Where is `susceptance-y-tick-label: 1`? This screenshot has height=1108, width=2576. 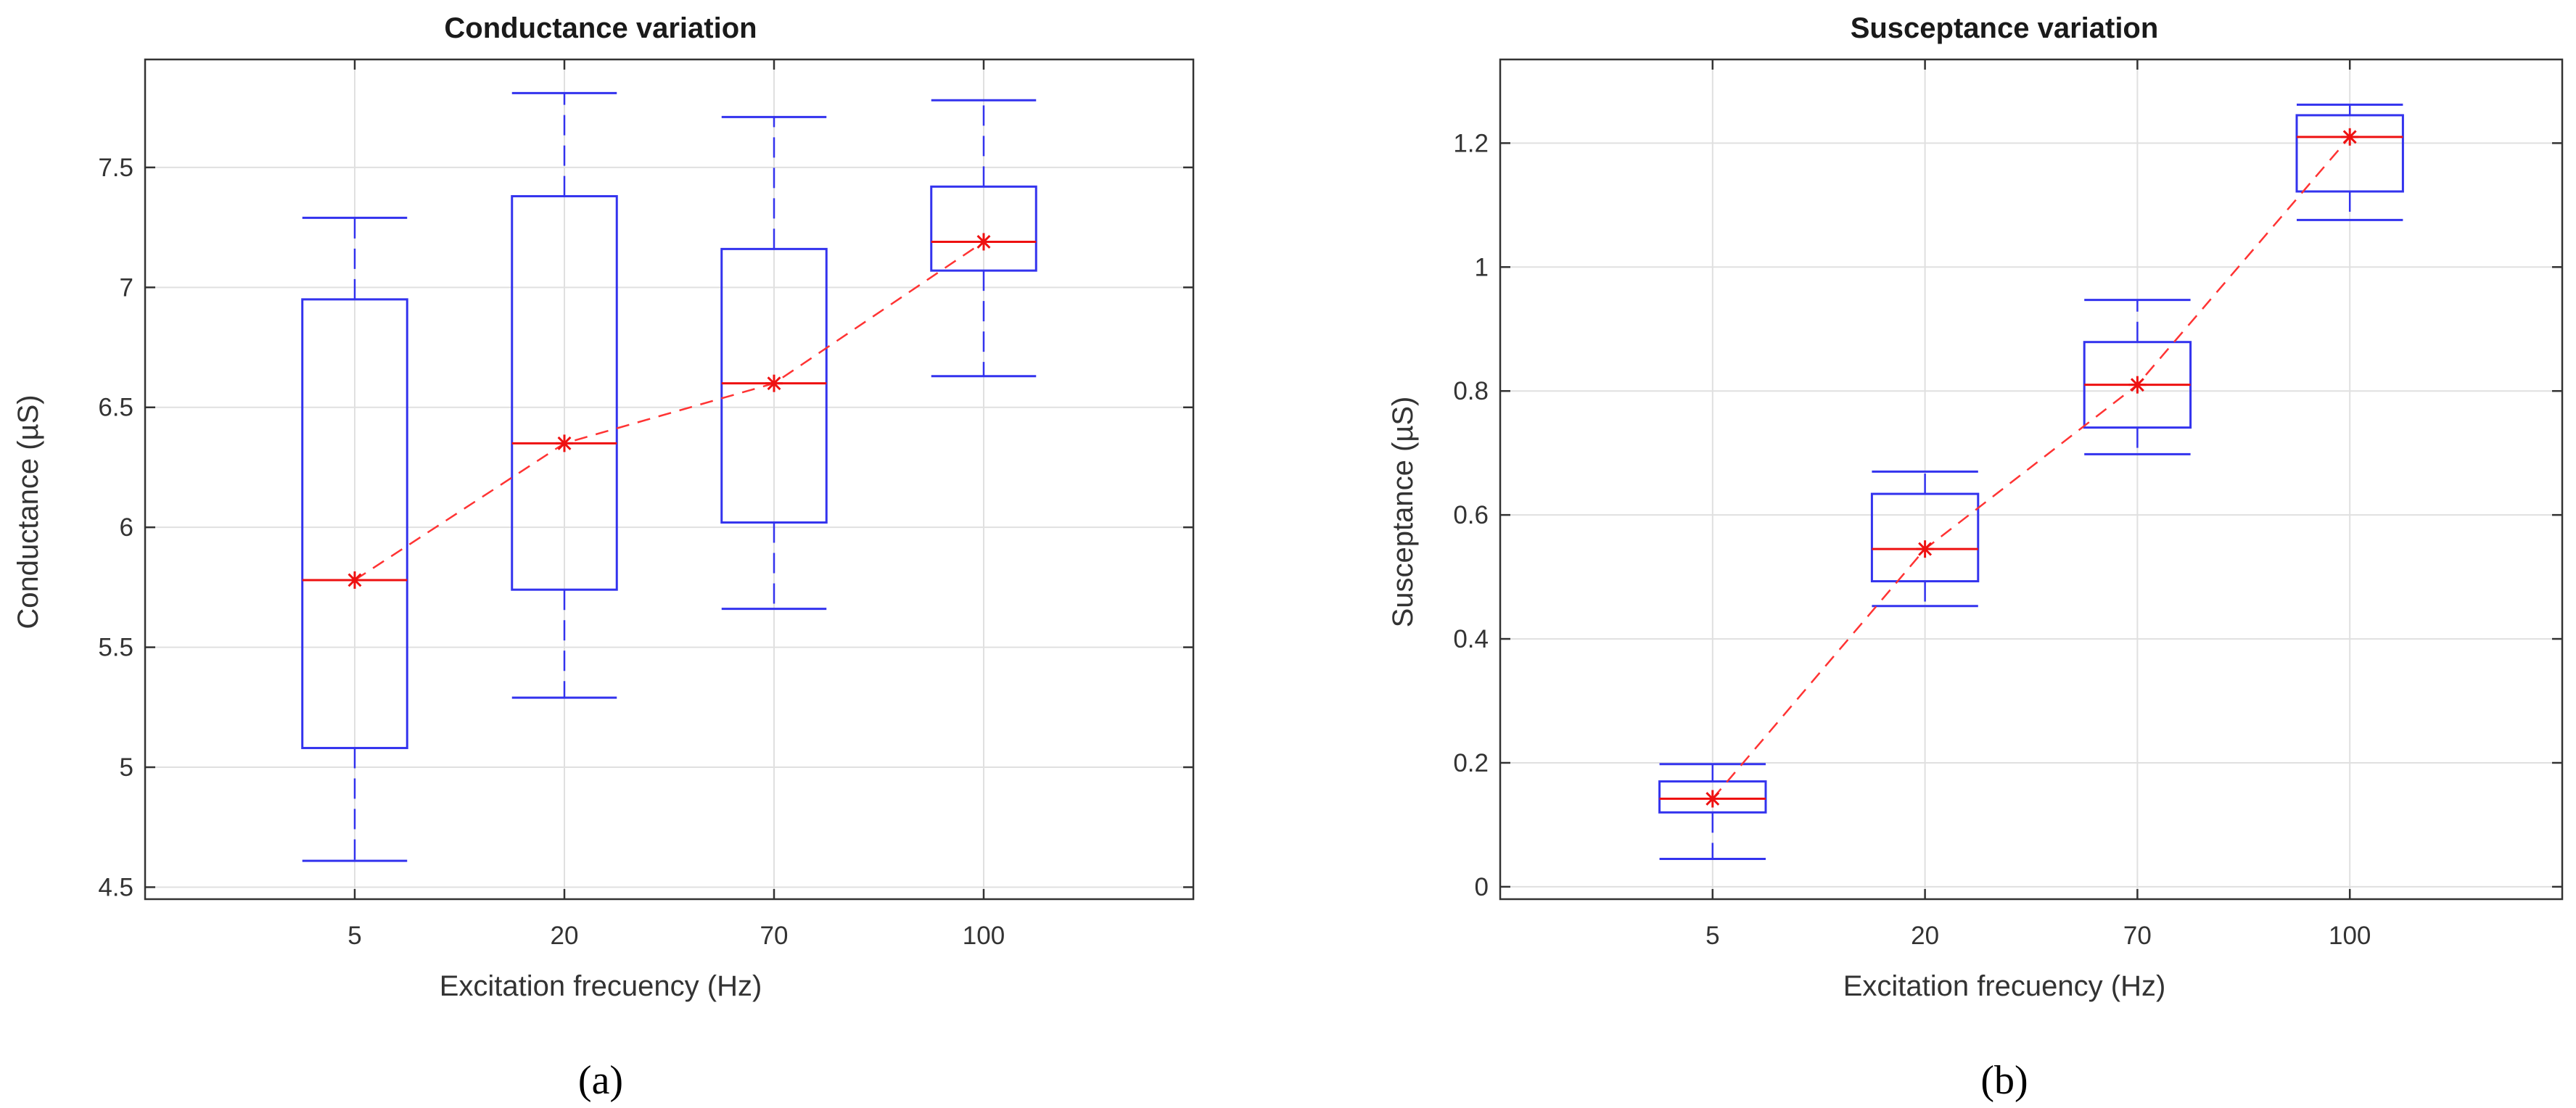 susceptance-y-tick-label: 1 is located at coordinates (1482, 267).